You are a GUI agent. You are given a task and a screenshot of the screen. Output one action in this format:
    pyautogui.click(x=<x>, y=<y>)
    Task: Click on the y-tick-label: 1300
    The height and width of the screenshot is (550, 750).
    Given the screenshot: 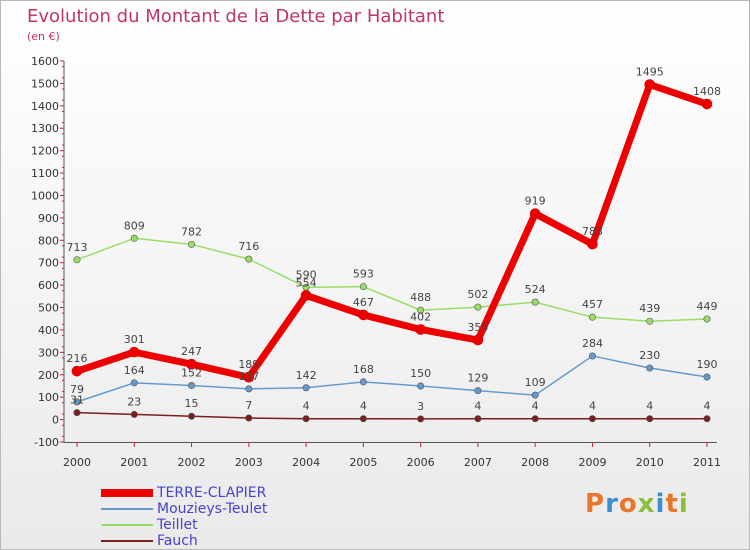 What is the action you would take?
    pyautogui.click(x=45, y=128)
    